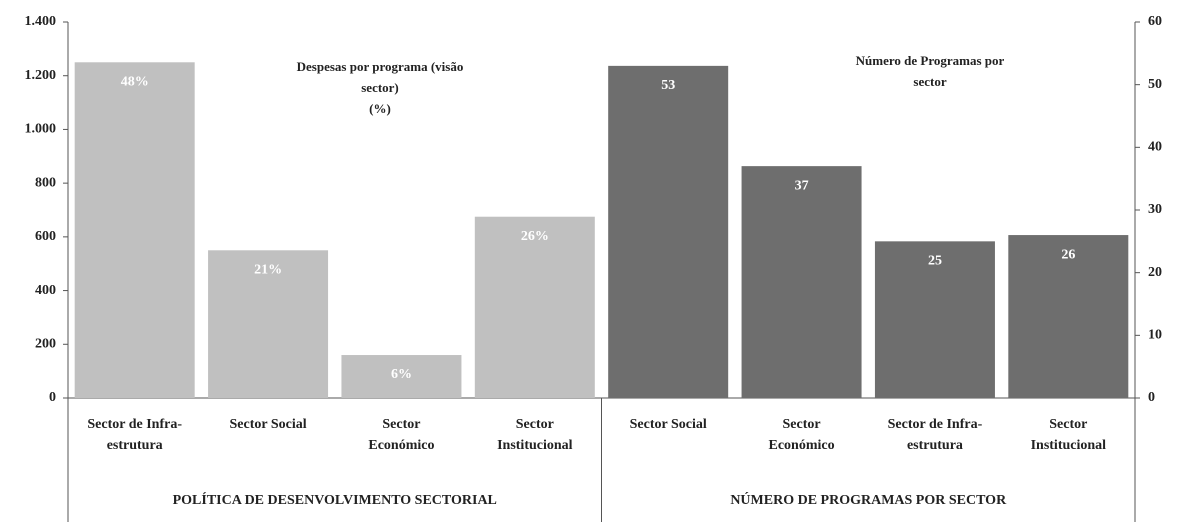 The image size is (1180, 522). What do you see at coordinates (930, 71) in the screenshot?
I see `series-annotation: Número de Programas por sector` at bounding box center [930, 71].